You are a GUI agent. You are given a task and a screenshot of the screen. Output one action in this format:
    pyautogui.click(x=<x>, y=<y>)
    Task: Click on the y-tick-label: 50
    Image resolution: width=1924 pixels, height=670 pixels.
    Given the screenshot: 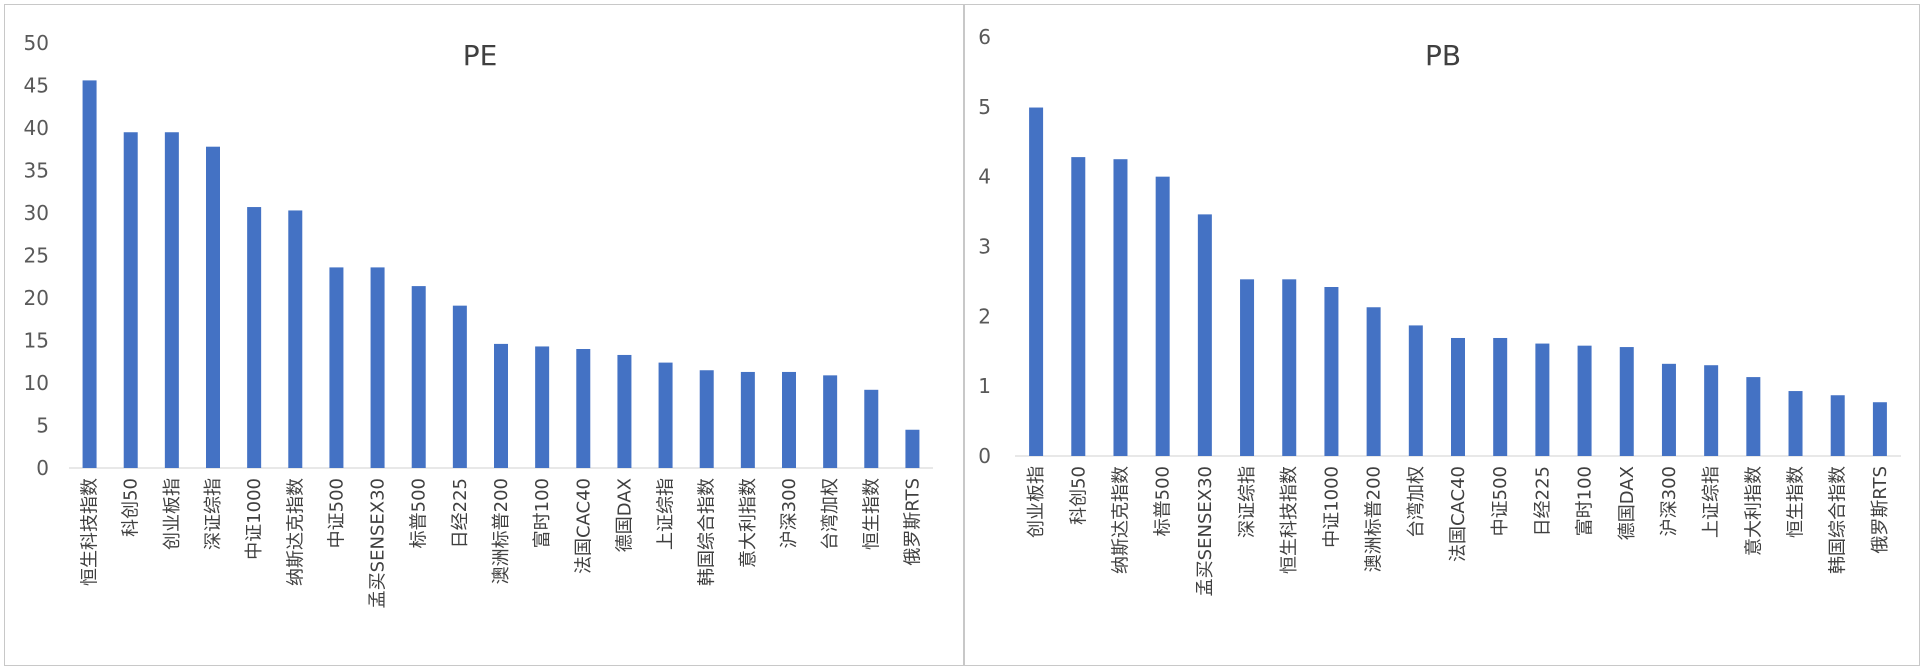 What is the action you would take?
    pyautogui.click(x=36, y=43)
    